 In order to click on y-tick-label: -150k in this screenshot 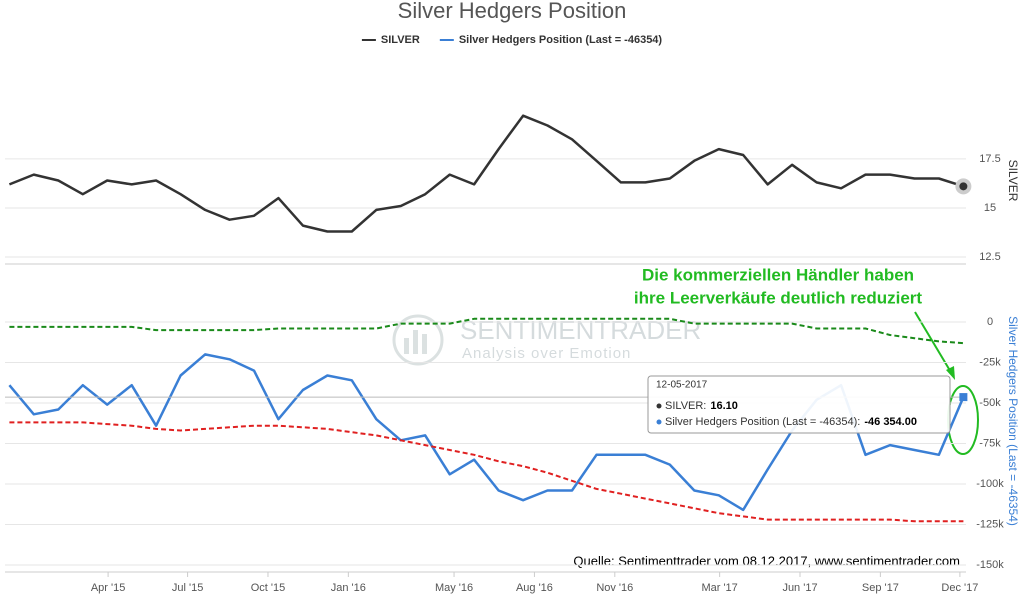, I will do `click(990, 565)`.